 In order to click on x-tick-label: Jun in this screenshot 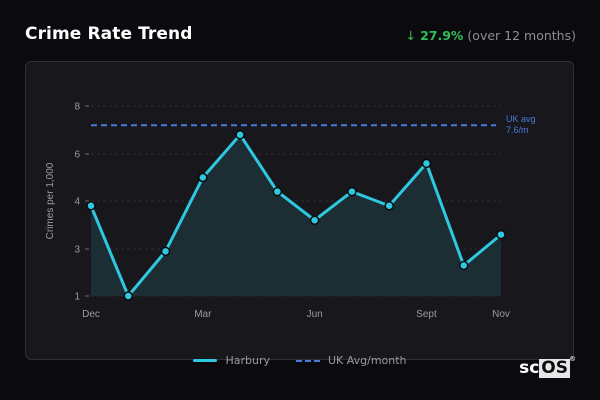, I will do `click(315, 314)`.